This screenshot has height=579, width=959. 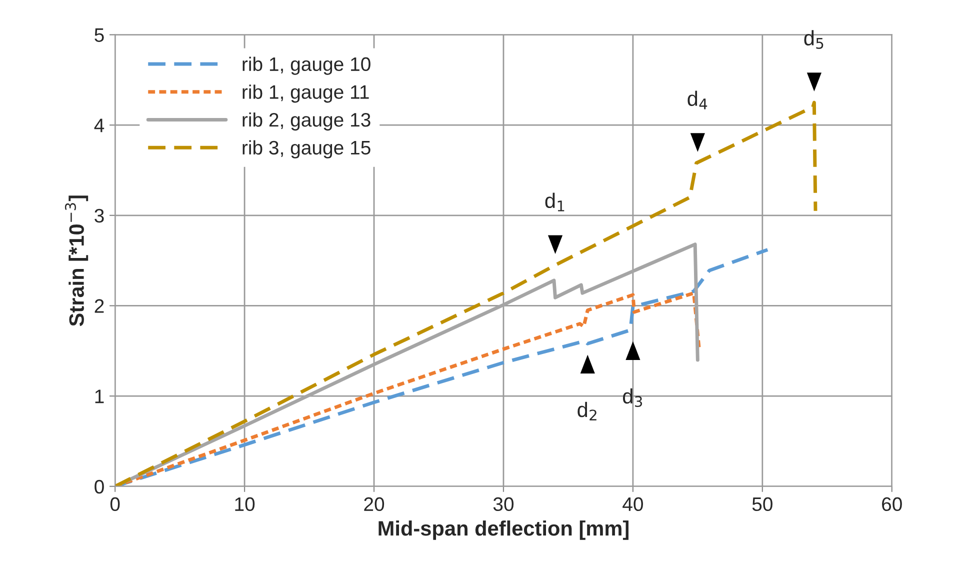 What do you see at coordinates (99, 487) in the screenshot?
I see `y-tick-label: 0` at bounding box center [99, 487].